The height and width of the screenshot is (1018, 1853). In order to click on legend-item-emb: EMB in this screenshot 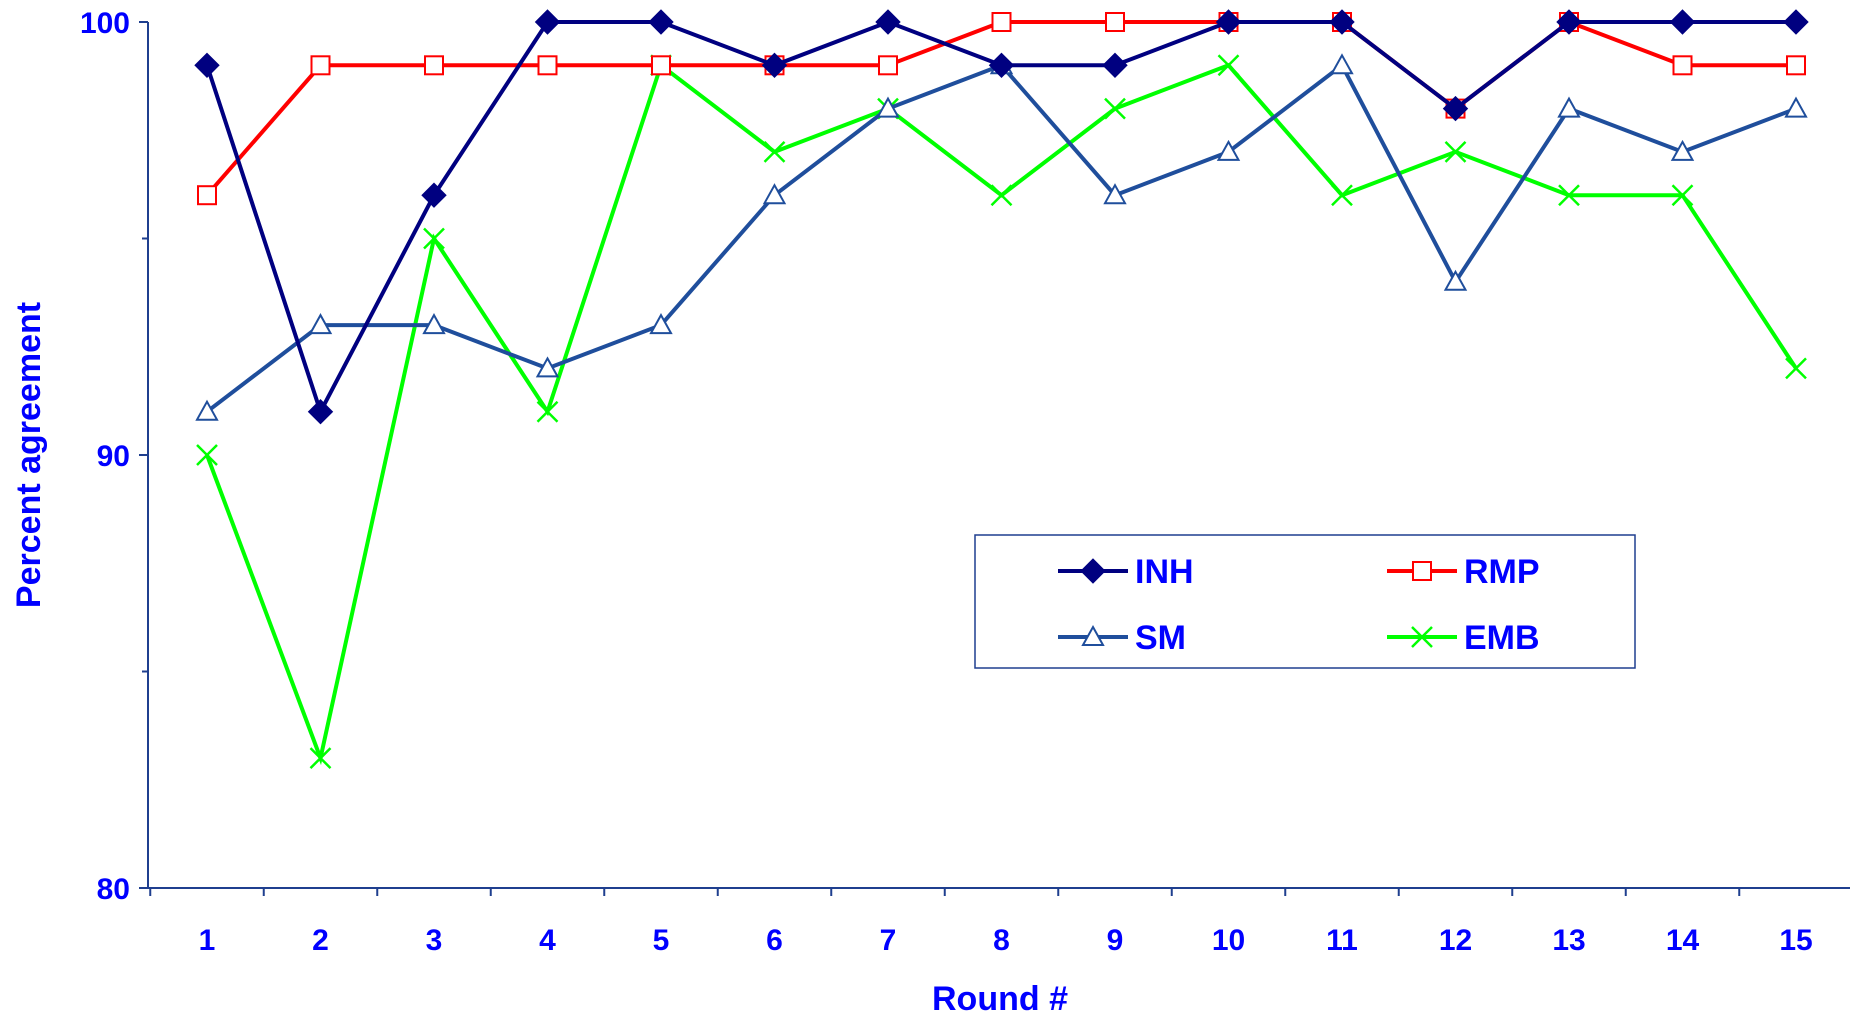, I will do `click(1463, 638)`.